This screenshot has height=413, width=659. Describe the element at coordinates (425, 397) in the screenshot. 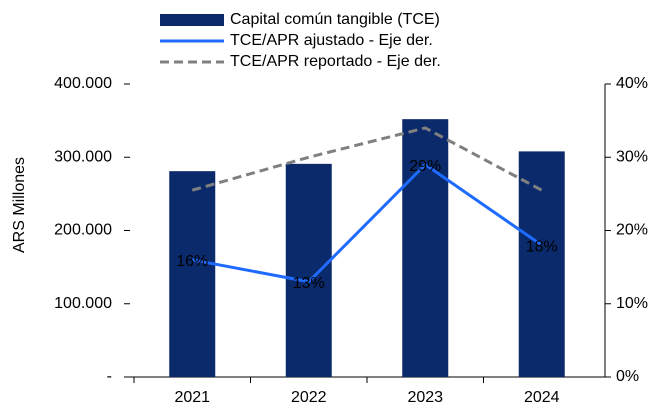

I see `x-tick-label: 2023` at that location.